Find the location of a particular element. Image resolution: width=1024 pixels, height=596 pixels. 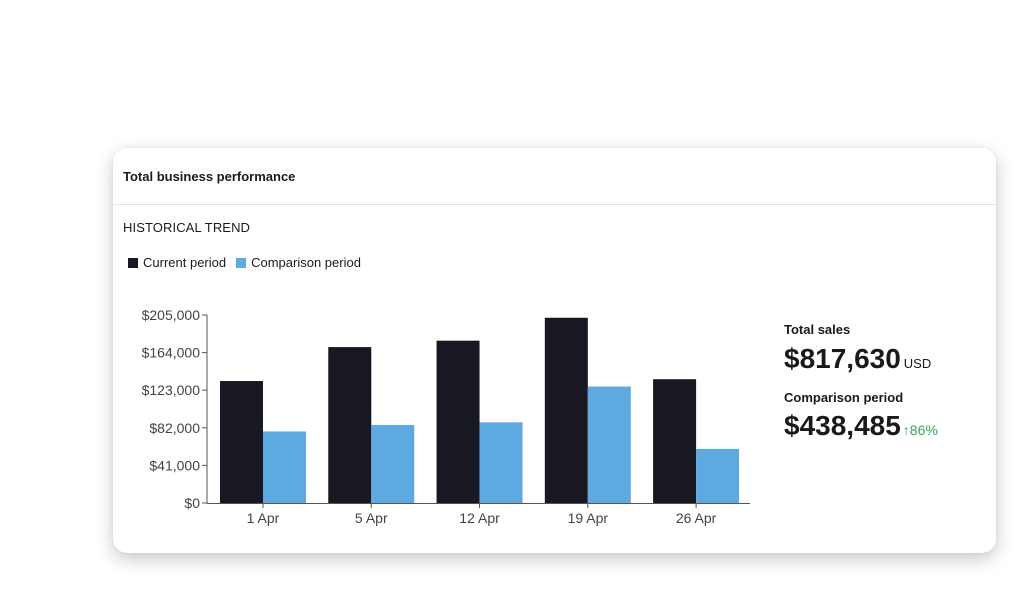

legend-swatch-current is located at coordinates (133, 262).